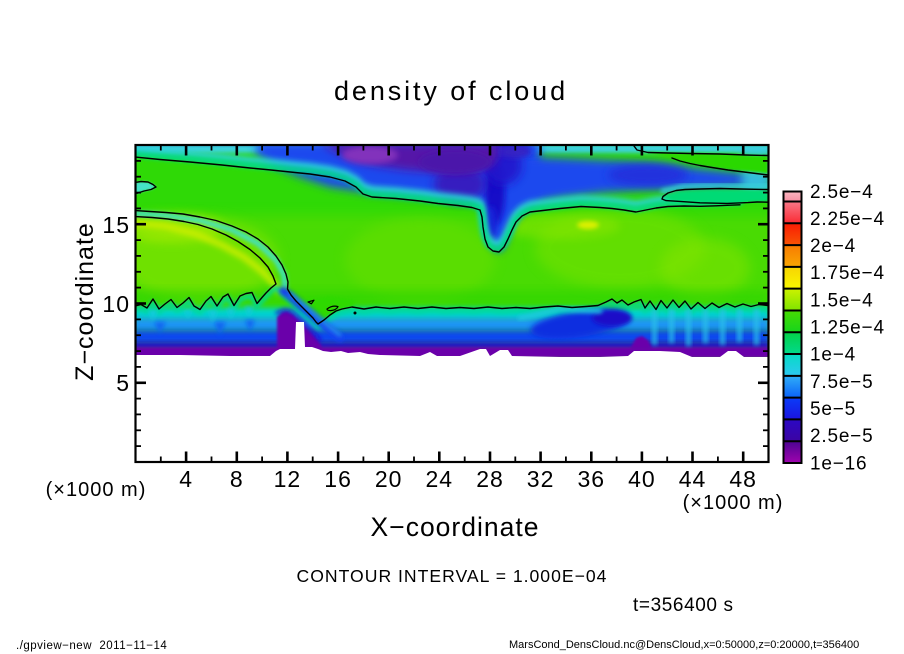 This screenshot has height=654, width=904. Describe the element at coordinates (123, 383) in the screenshot. I see `svg-text: 5` at that location.